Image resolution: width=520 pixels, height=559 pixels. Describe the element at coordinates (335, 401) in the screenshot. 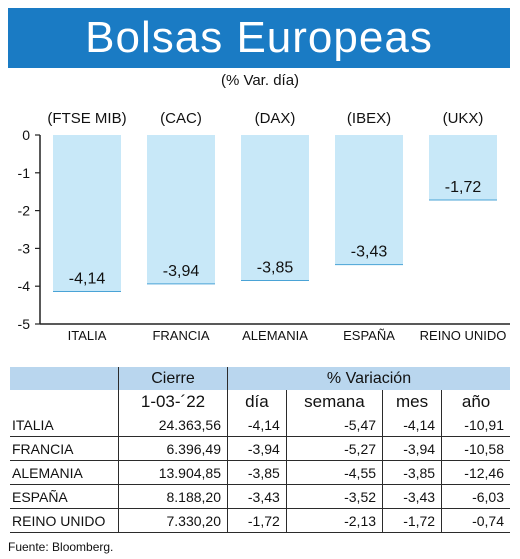

I see `subheader-semana: semana` at that location.